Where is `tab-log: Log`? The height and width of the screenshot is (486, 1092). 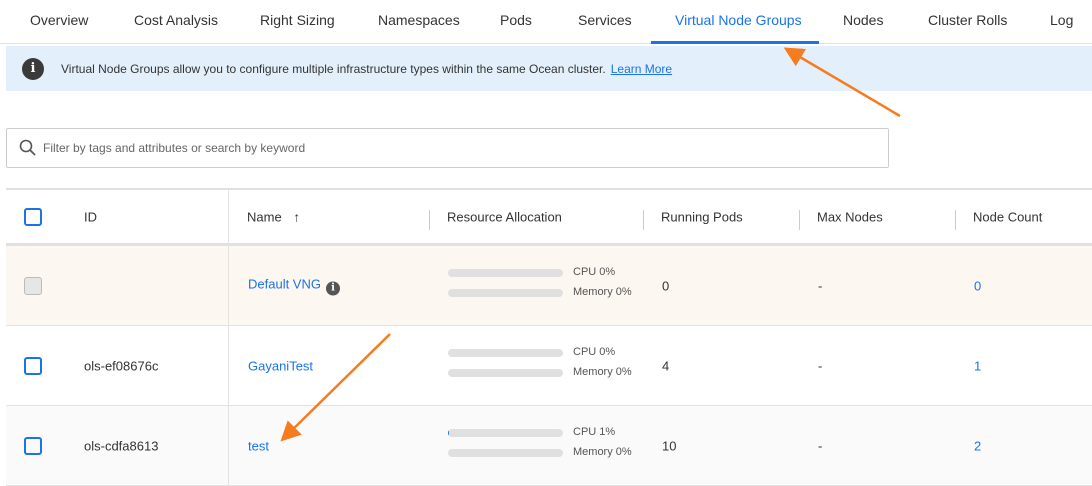
tab-log: Log is located at coordinates (1062, 20).